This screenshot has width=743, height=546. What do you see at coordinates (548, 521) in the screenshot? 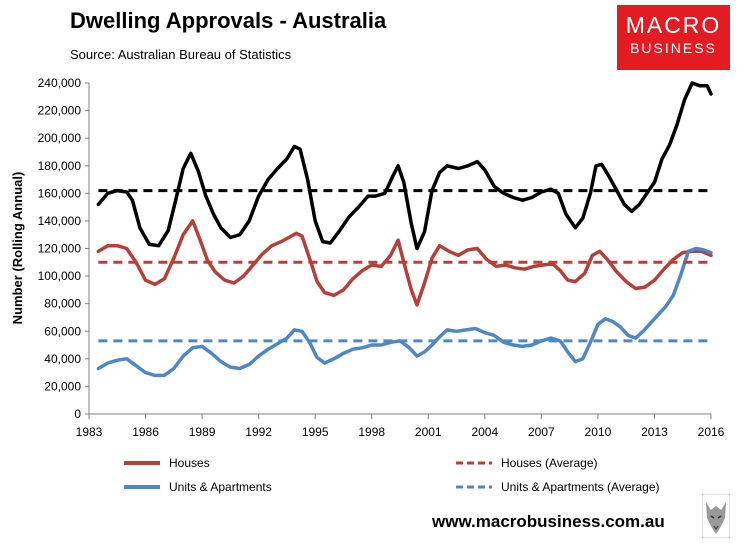
I see `website-url: www.macrobusiness.com.au` at bounding box center [548, 521].